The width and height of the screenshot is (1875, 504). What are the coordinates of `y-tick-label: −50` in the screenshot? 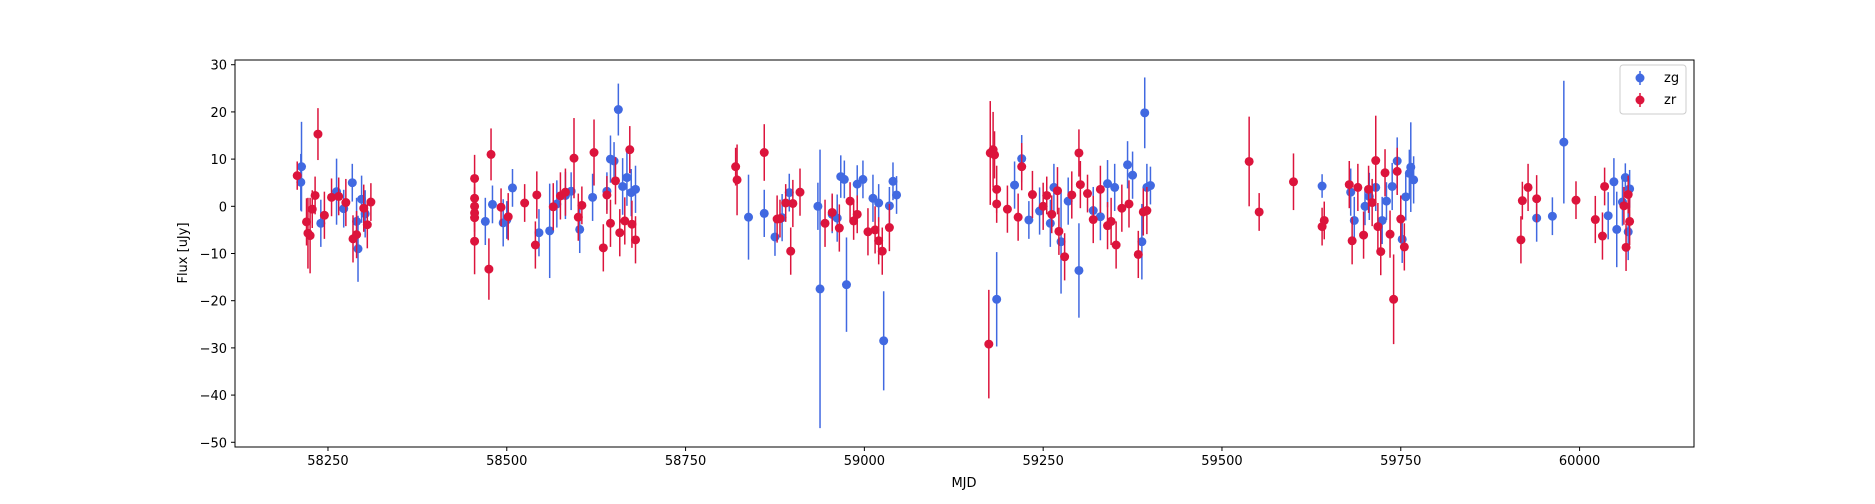 It's located at (213, 443).